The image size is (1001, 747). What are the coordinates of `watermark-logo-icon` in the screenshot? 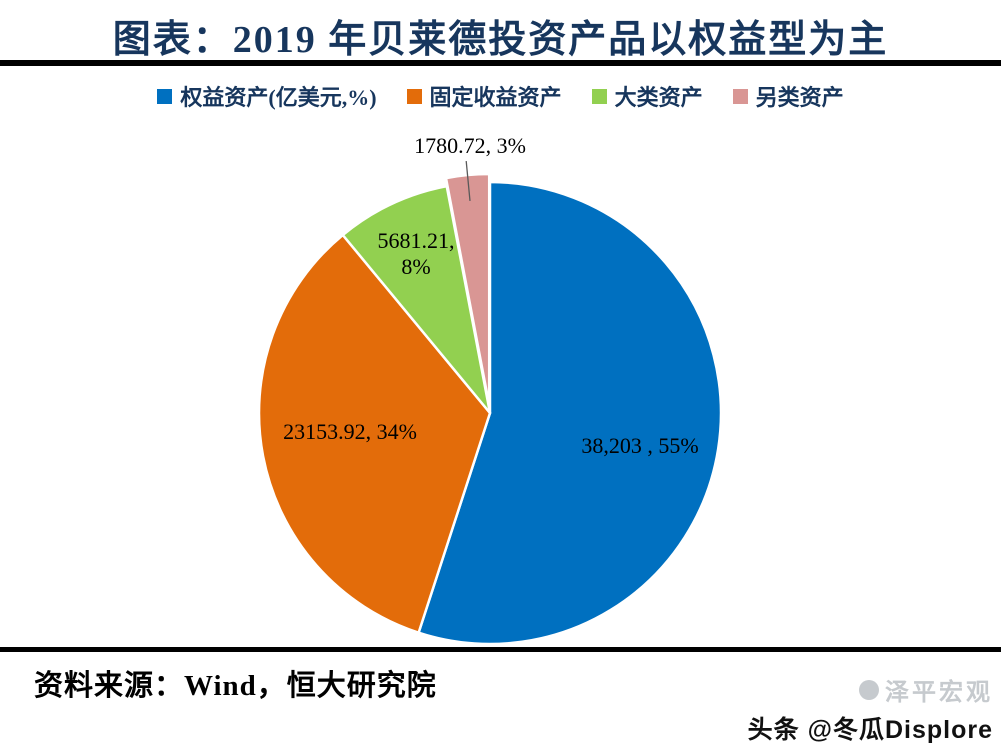 It's located at (869, 689).